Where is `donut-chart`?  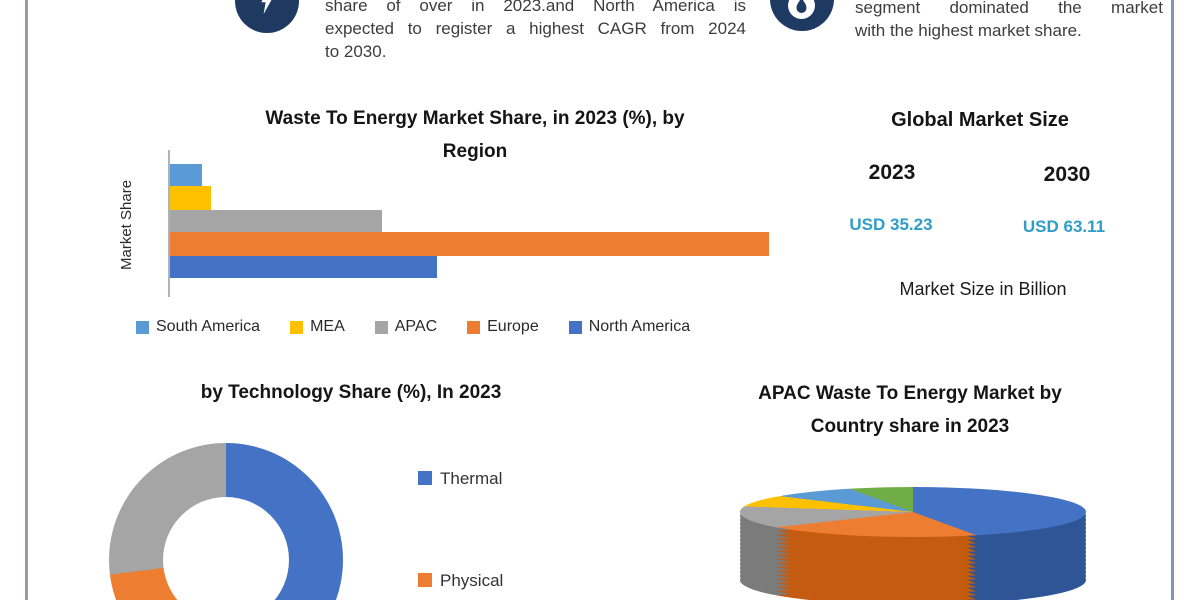
donut-chart is located at coordinates (226, 521).